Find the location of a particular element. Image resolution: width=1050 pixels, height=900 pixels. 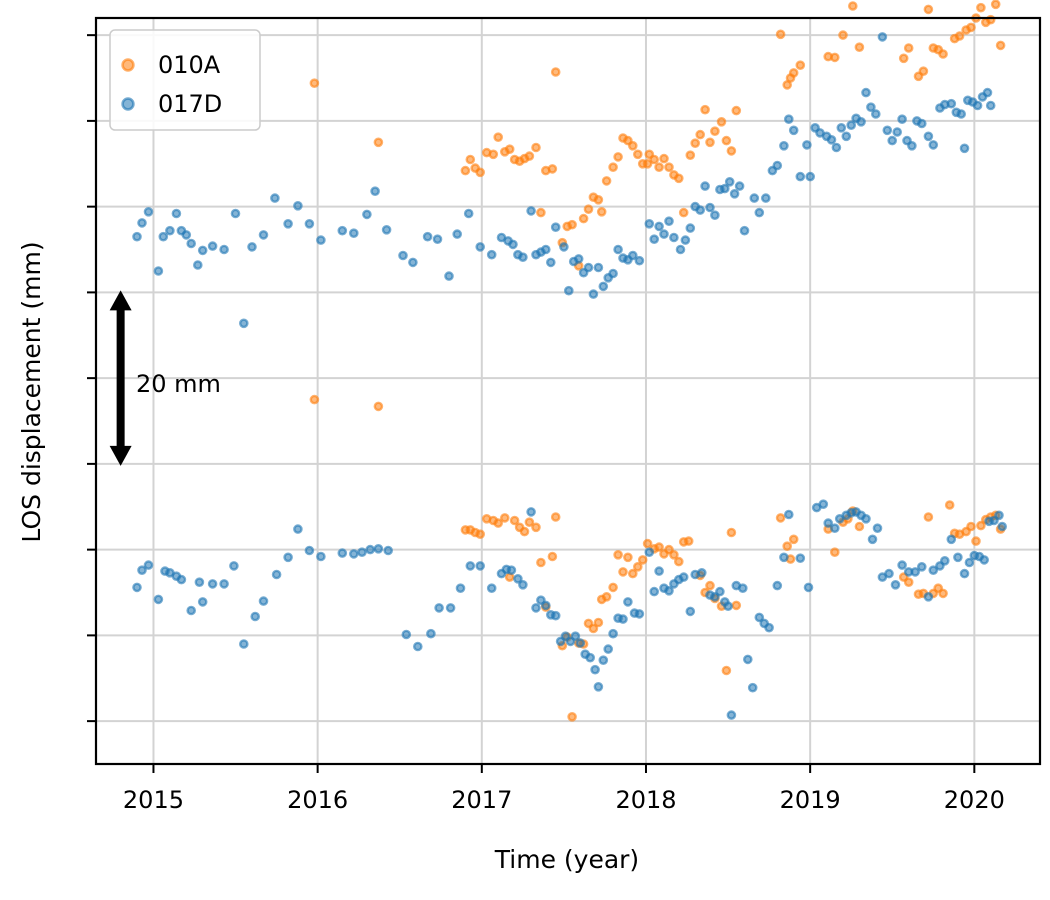

x-tick-label: 2016 is located at coordinates (317, 800).